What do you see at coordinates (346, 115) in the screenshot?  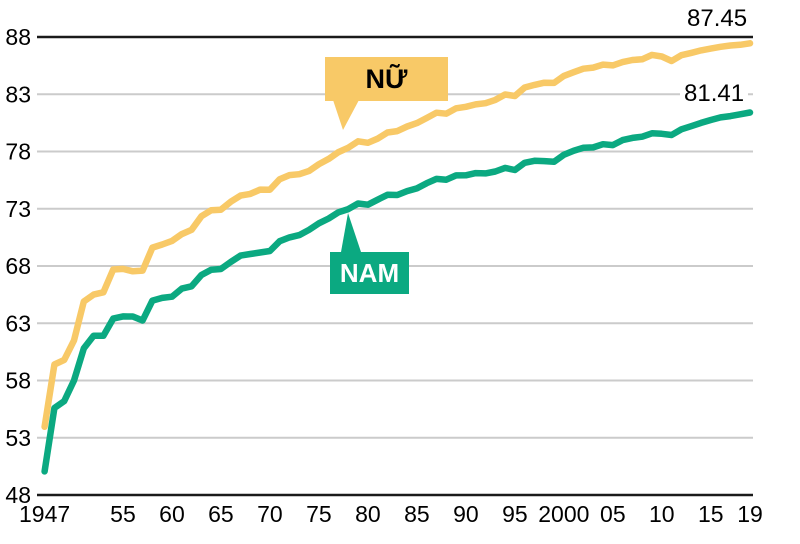 I see `female-callout-tail-icon` at bounding box center [346, 115].